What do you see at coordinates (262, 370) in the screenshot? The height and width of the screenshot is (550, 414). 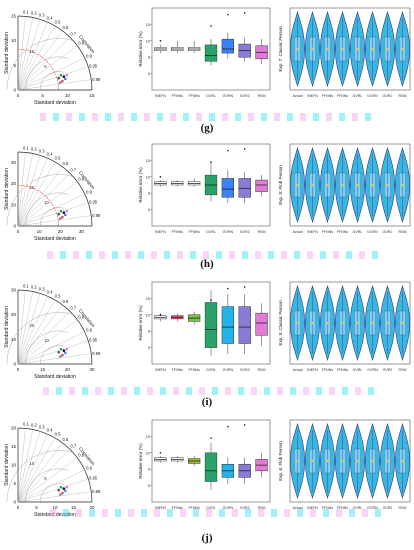 I see `boxplot-category-label: RSM` at bounding box center [262, 370].